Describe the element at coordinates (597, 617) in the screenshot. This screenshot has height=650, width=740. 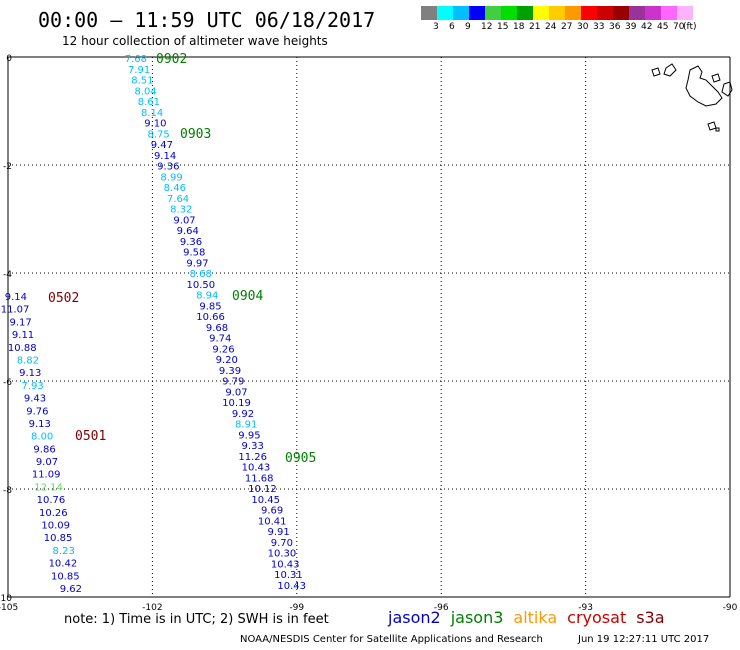
I see `legend-item-cryosat: cryosat` at that location.